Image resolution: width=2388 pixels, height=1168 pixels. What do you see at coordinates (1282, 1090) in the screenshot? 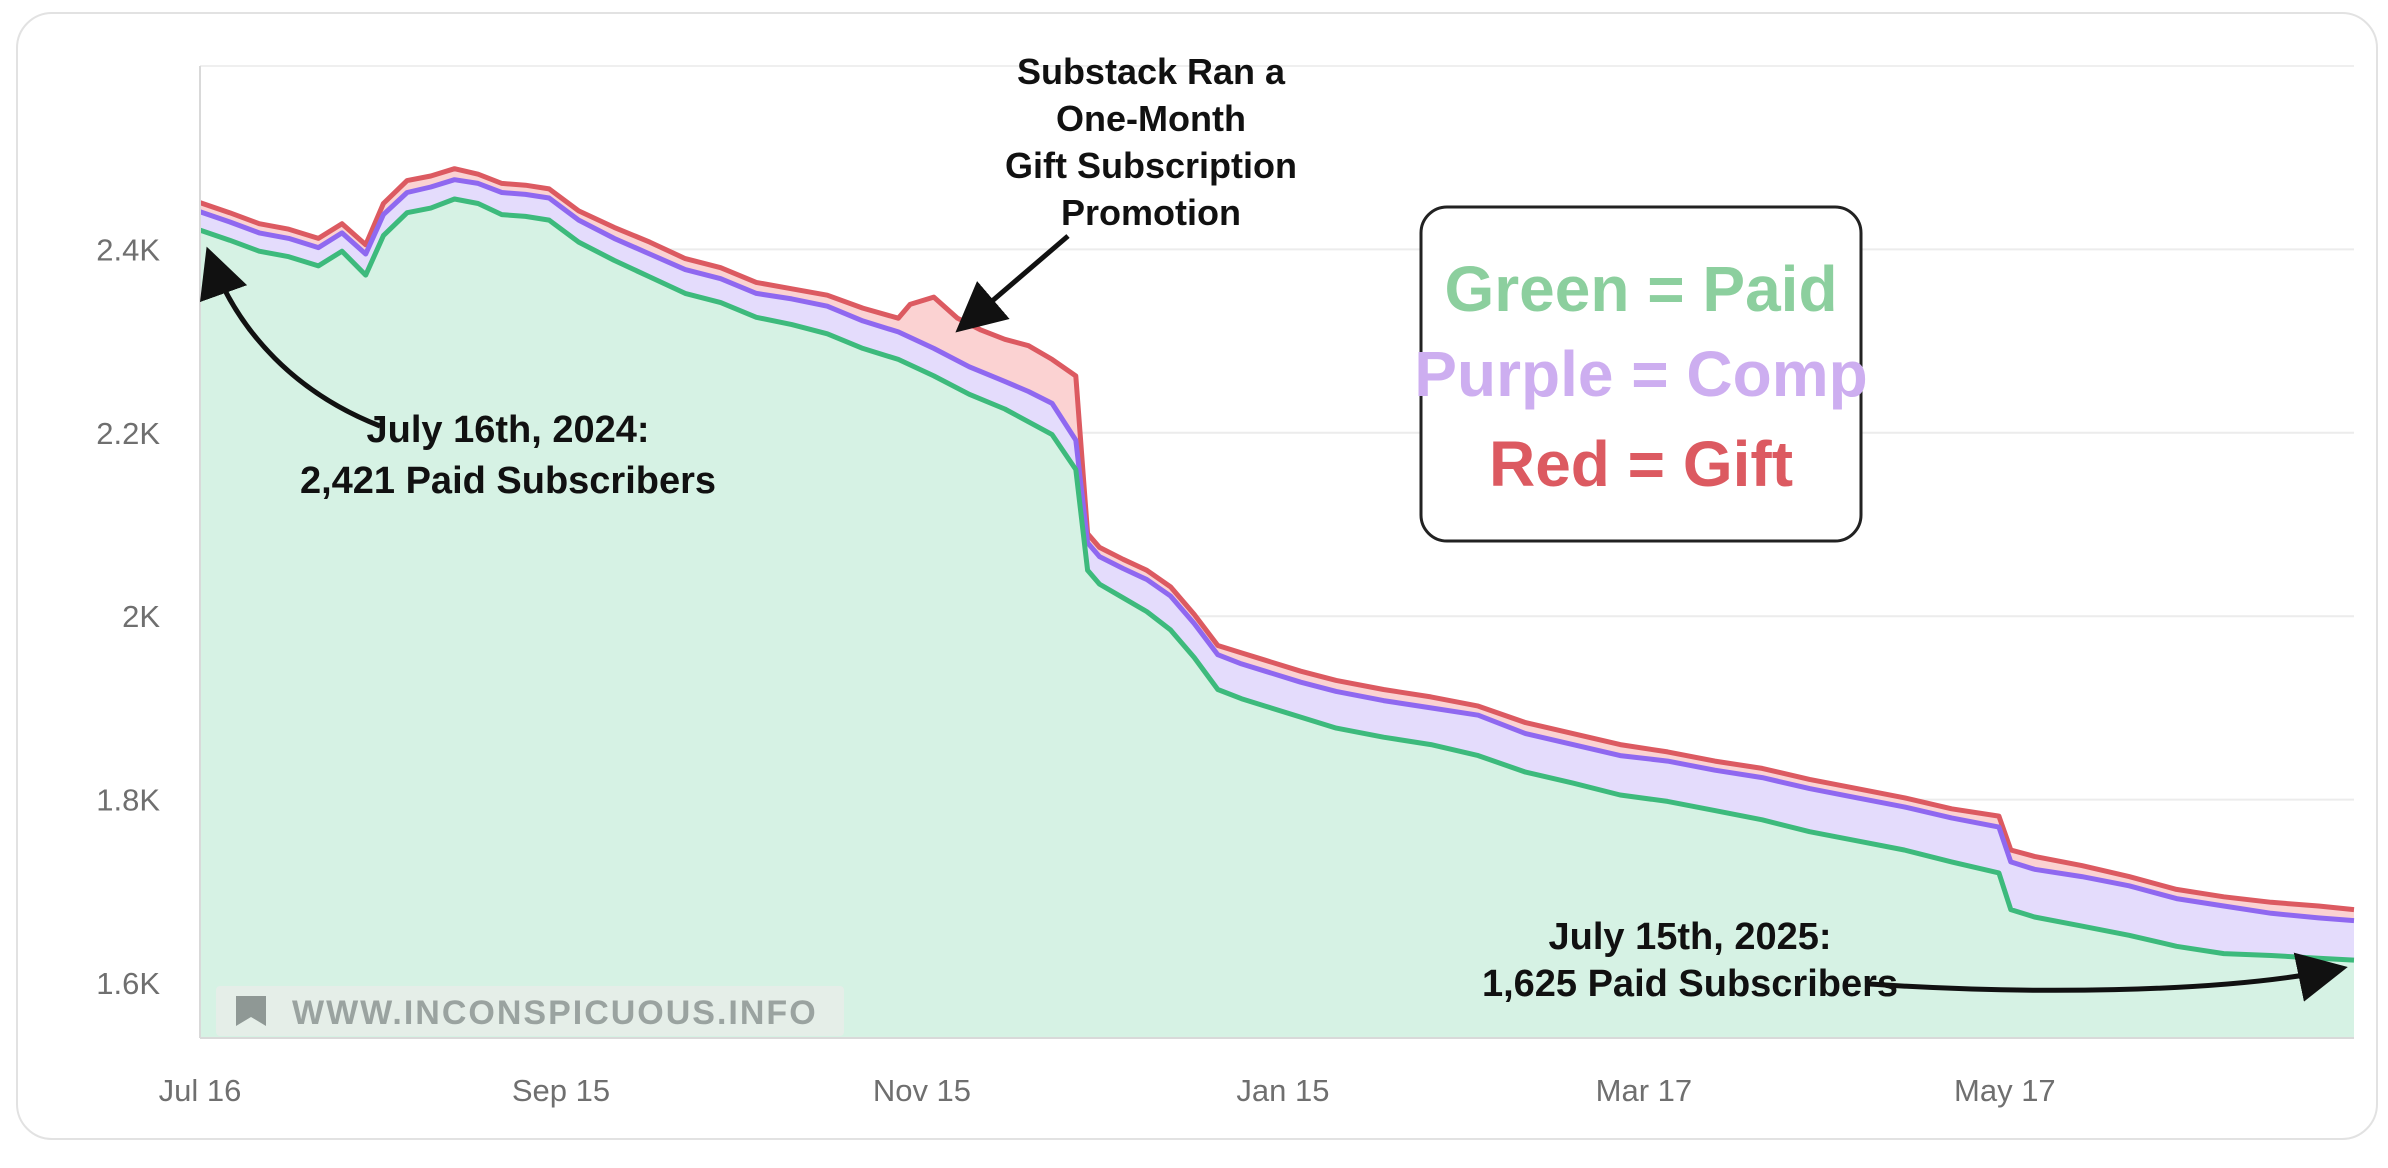
I see `x-tick-label: Jan 15` at bounding box center [1282, 1090].